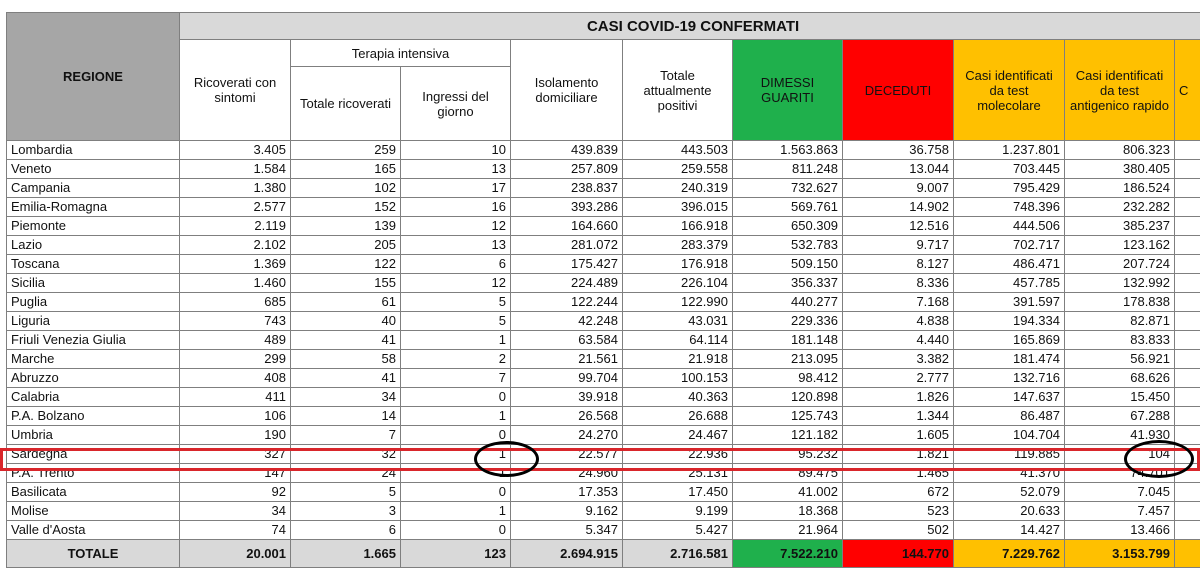  Describe the element at coordinates (787, 226) in the screenshot. I see `table-cell: 650.309` at that location.